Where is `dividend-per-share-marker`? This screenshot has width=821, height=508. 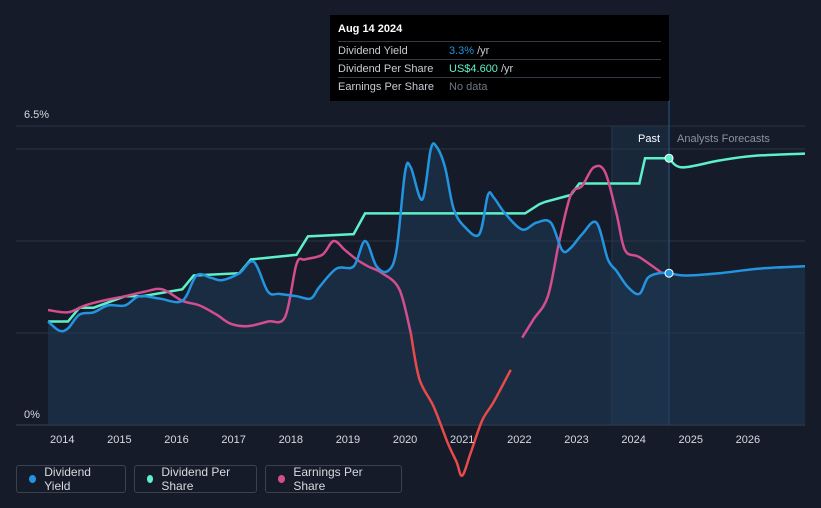 dividend-per-share-marker is located at coordinates (669, 158).